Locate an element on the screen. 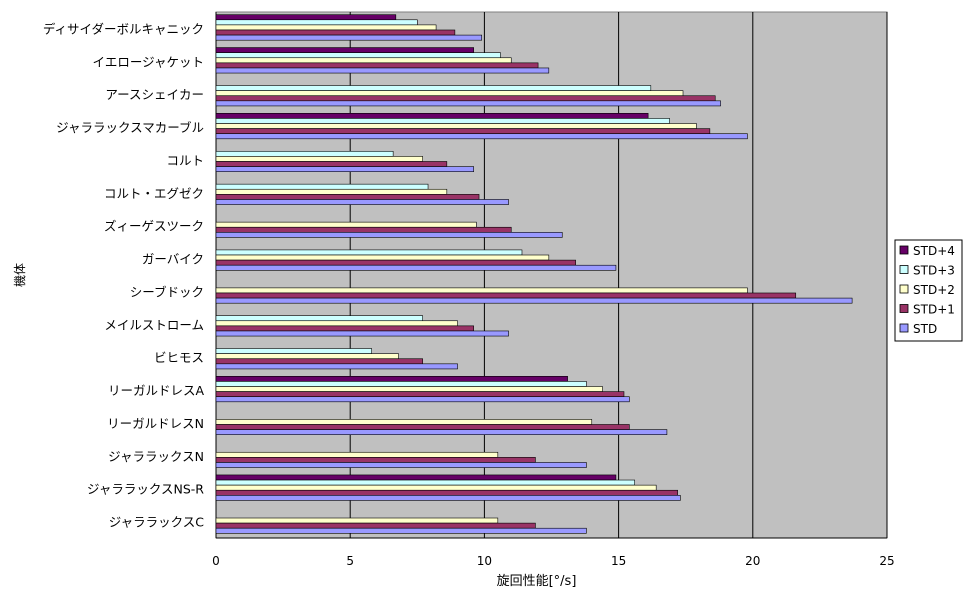  x-tick-labels: 0 5 10 15 20 25 is located at coordinates (553, 561).